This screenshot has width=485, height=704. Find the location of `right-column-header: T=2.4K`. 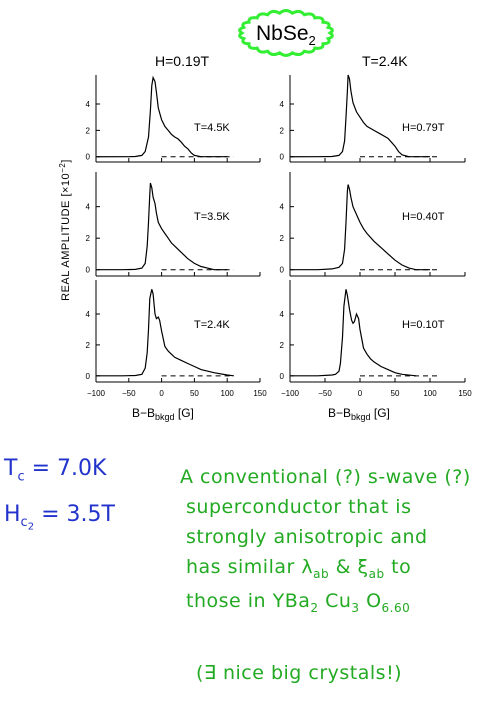

right-column-header: T=2.4K is located at coordinates (385, 61).